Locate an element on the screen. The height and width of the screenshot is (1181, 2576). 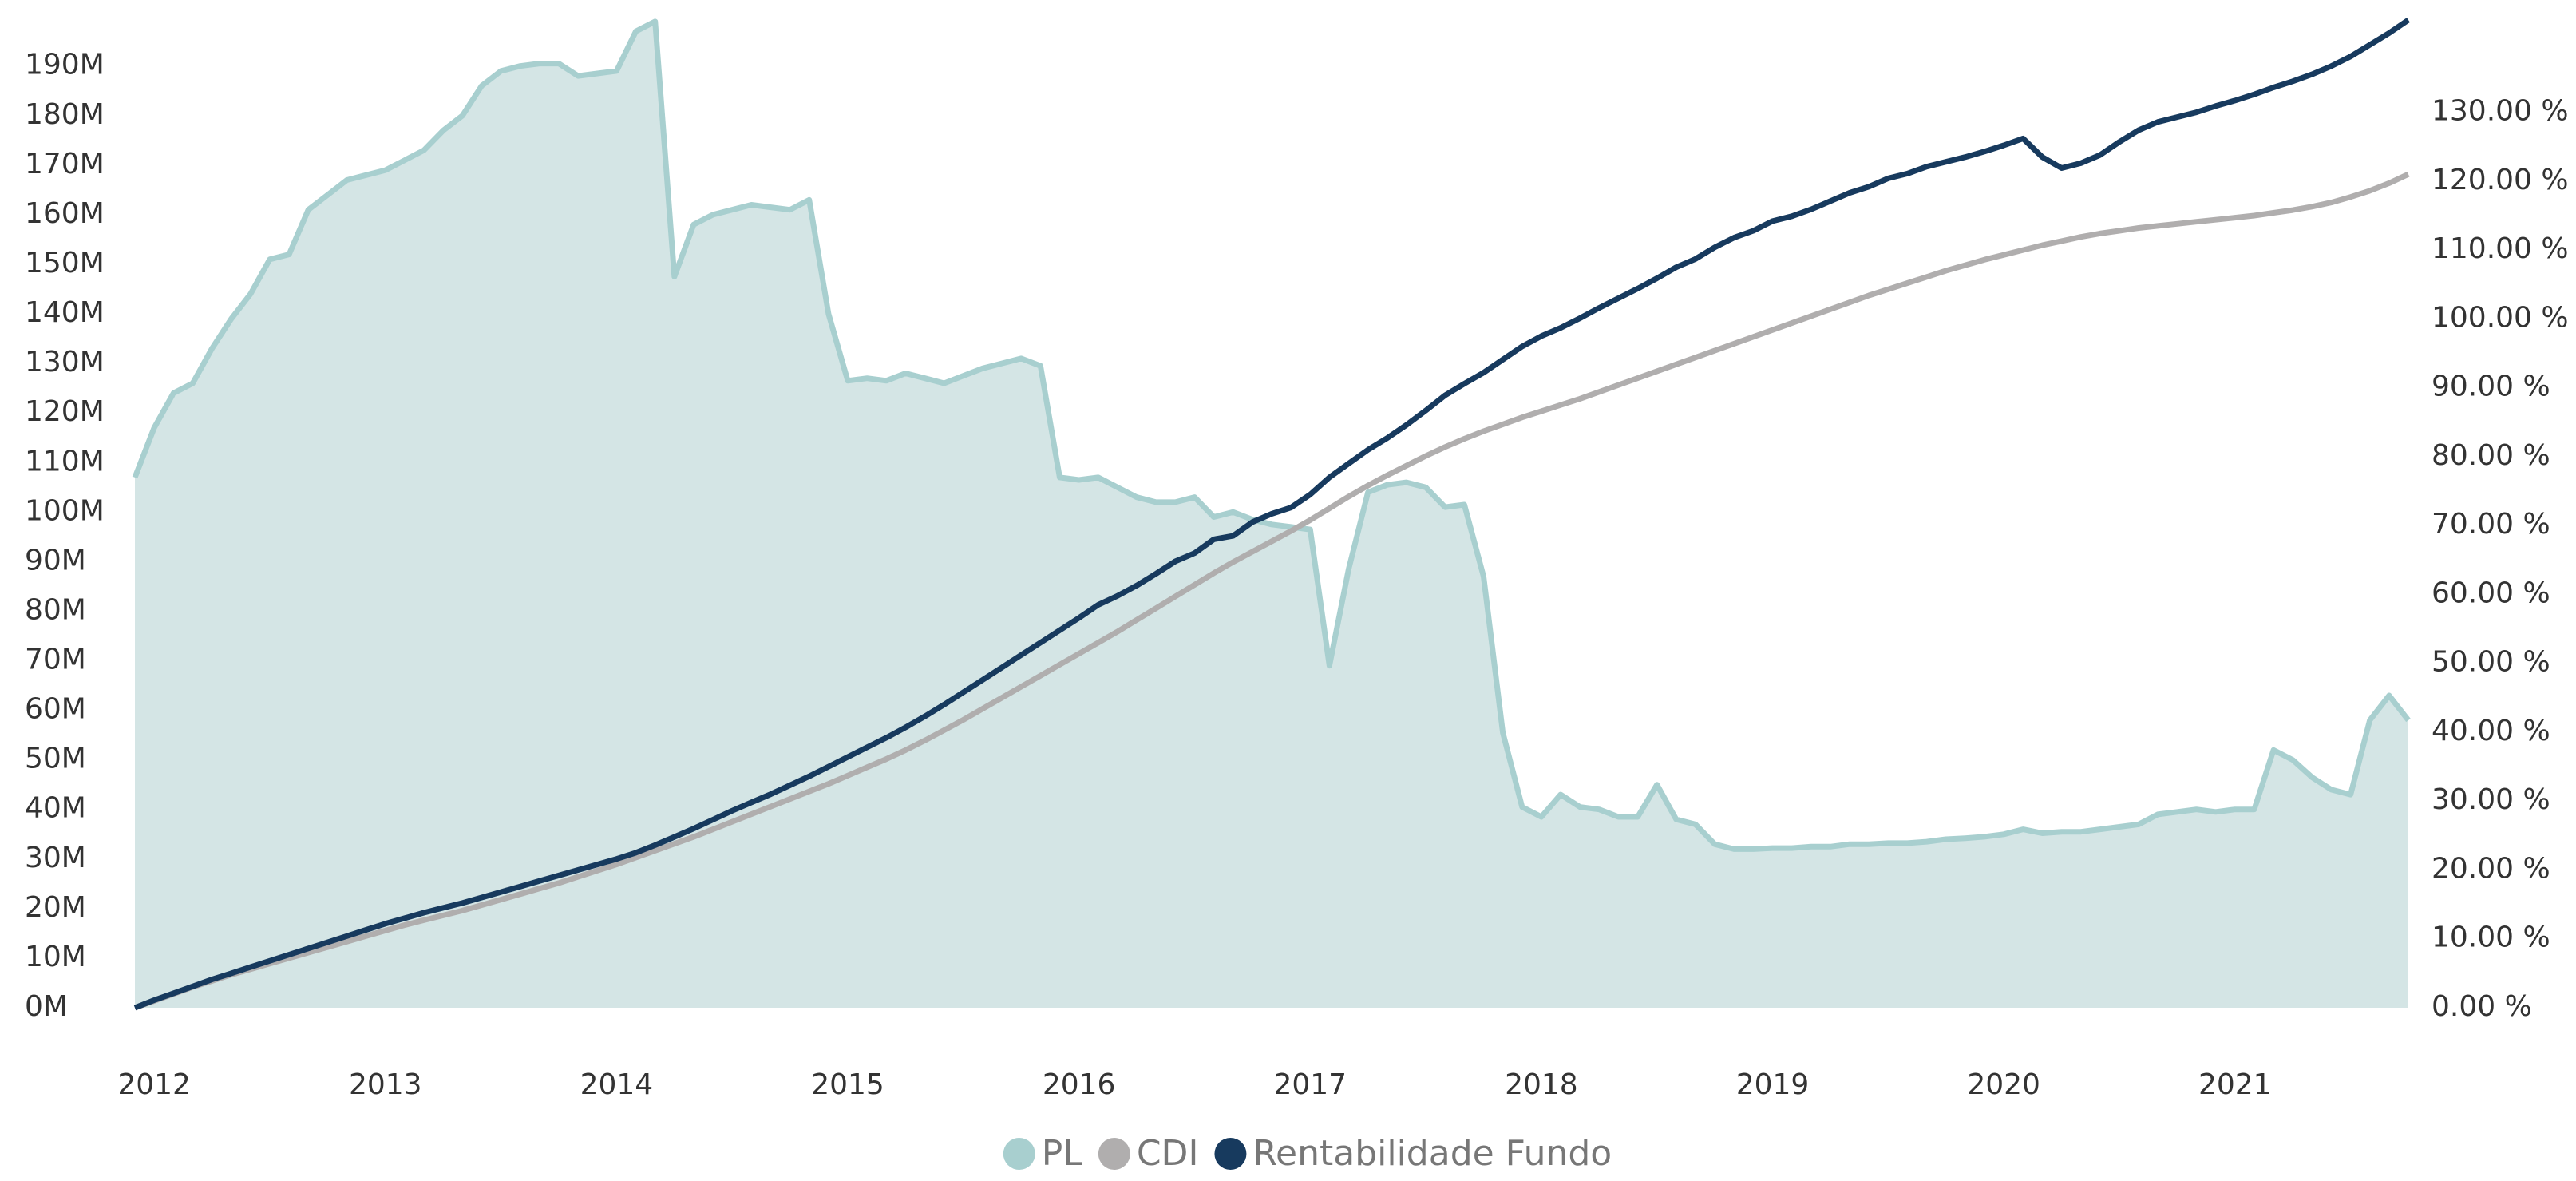
y2-tick-label: 130.00 % is located at coordinates (2501, 111).